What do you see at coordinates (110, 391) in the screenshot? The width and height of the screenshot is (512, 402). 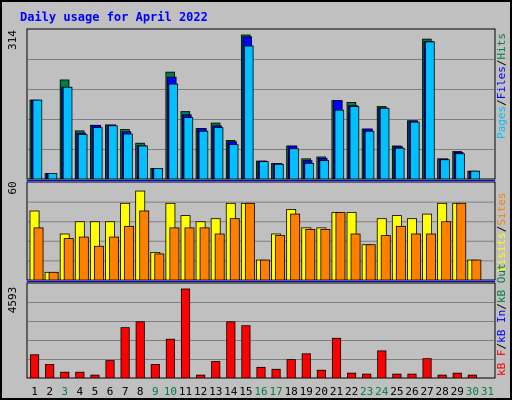 I see `x-tick-label: 6` at bounding box center [110, 391].